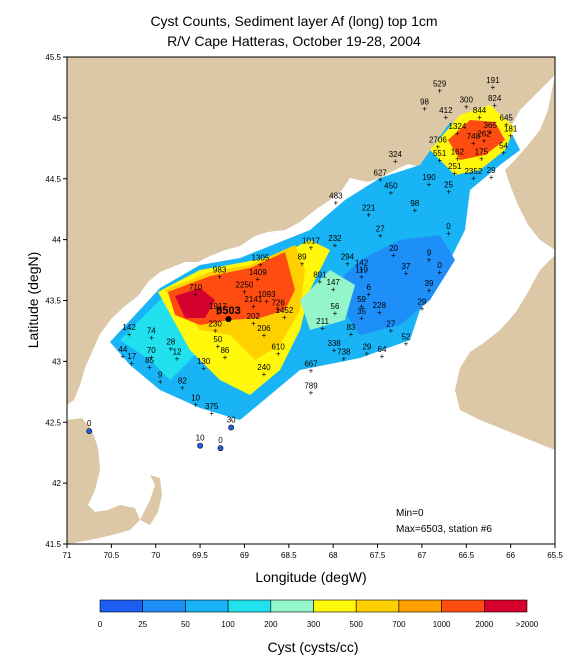 Image resolution: width=588 pixels, height=661 pixels. Describe the element at coordinates (458, 126) in the screenshot. I see `station-value: 1324` at that location.